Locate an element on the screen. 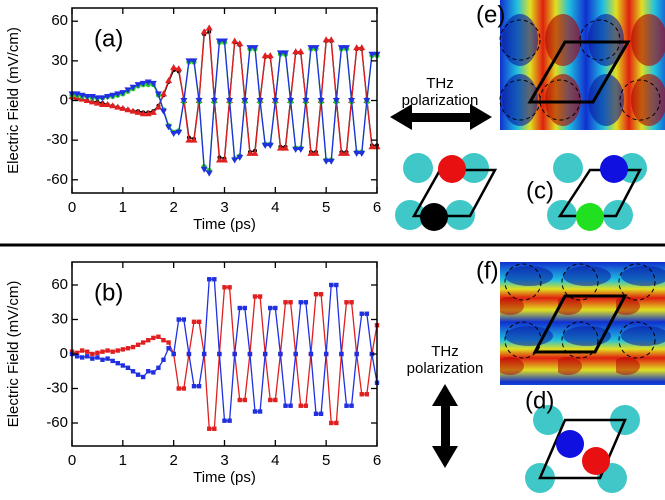 The width and height of the screenshot is (665, 500). series-line is located at coordinates (224, 358).